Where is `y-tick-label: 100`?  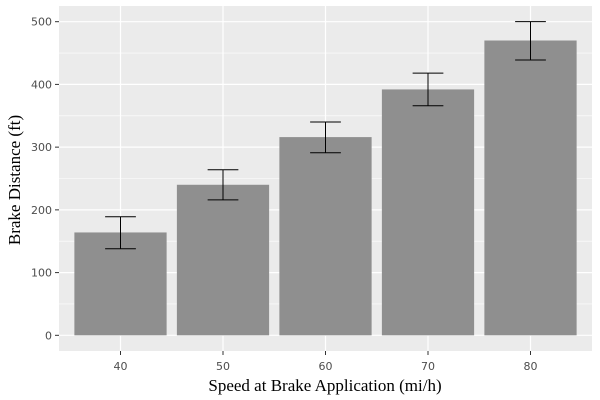
y-tick-label: 100 is located at coordinates (41, 273).